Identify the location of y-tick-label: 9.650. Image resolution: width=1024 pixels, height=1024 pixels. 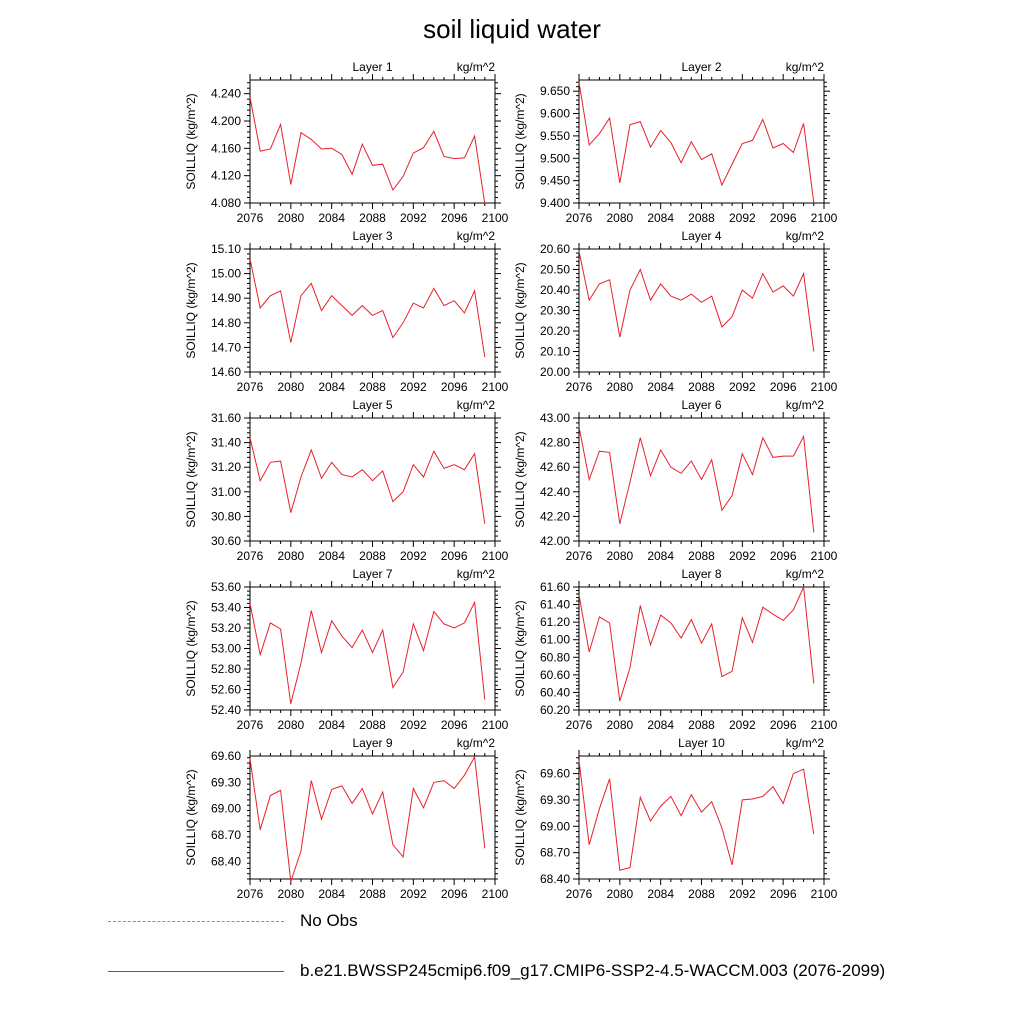
(555, 91).